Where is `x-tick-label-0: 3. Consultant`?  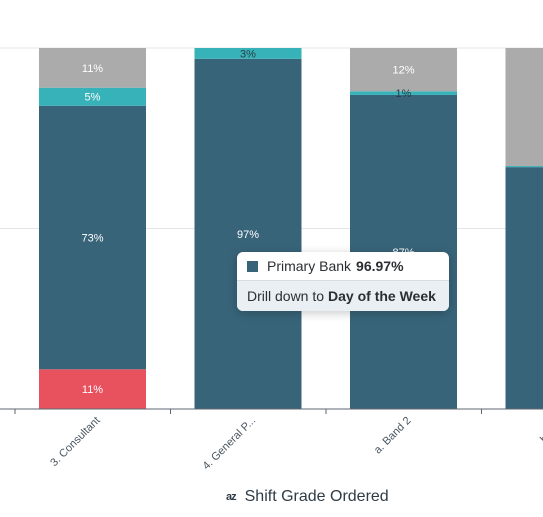 x-tick-label-0: 3. Consultant is located at coordinates (75, 442).